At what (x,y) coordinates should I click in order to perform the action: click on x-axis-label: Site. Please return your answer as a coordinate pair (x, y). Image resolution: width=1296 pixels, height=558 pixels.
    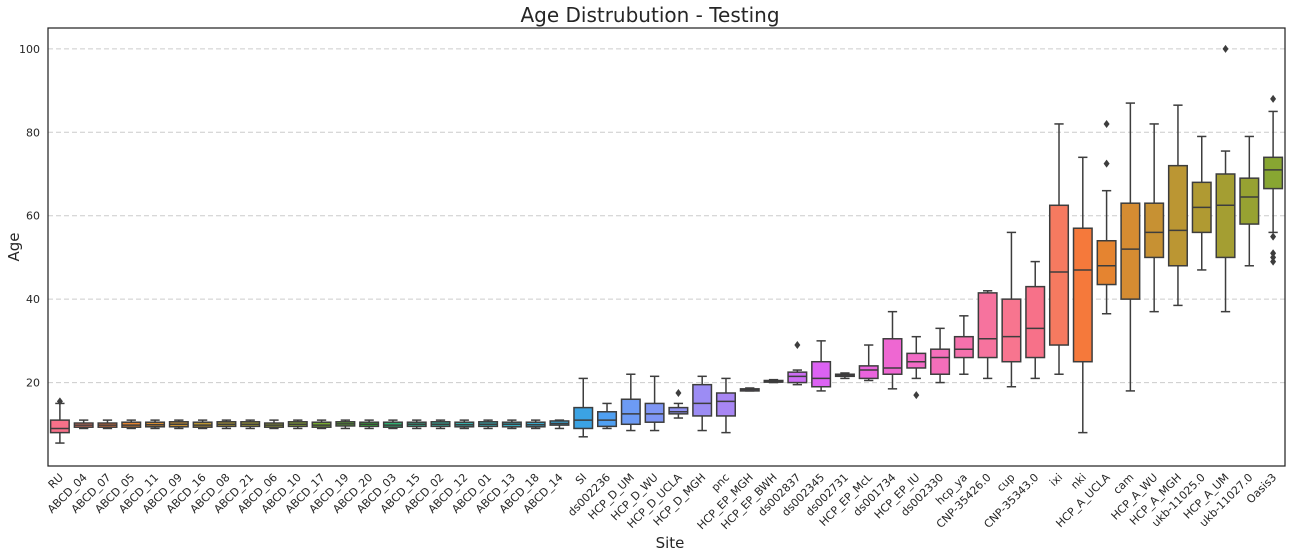
    Looking at the image, I should click on (670, 543).